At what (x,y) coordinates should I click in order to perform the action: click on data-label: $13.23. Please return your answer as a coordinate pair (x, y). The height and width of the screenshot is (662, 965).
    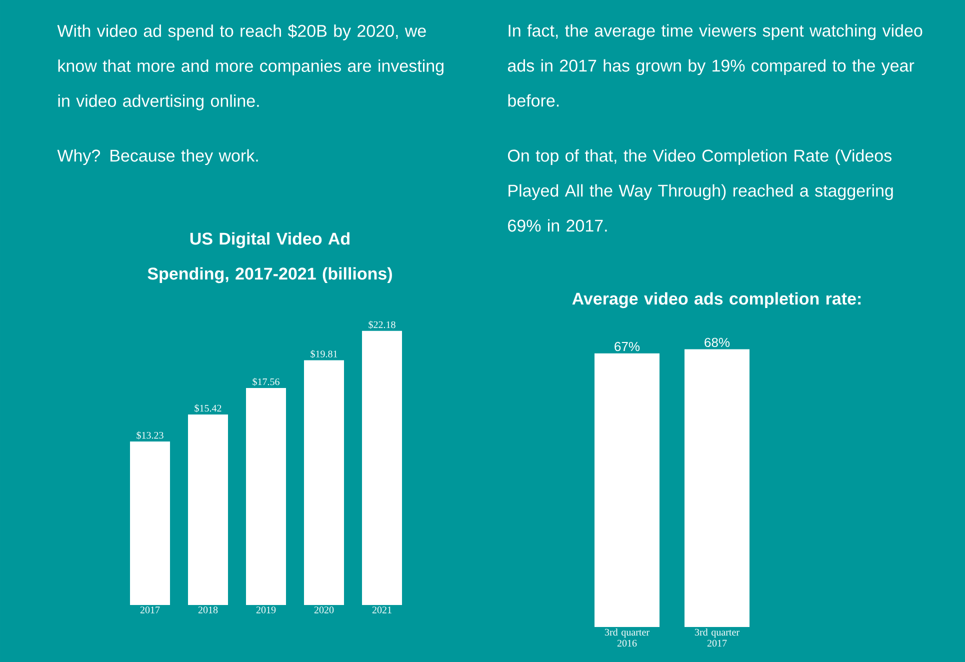
    Looking at the image, I should click on (150, 435).